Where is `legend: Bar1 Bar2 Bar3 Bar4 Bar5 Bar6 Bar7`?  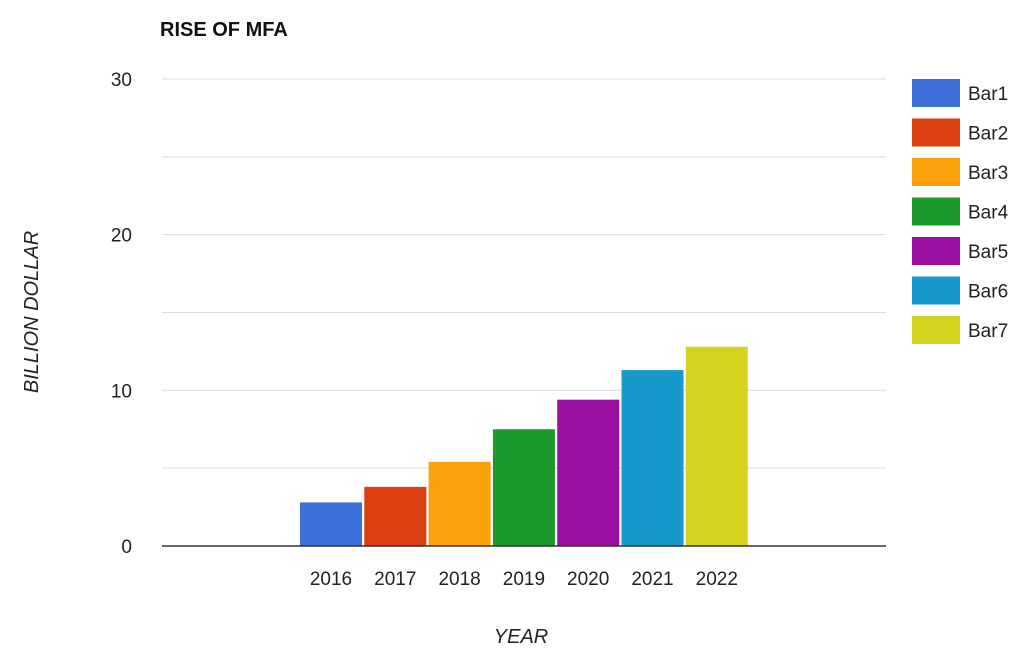 legend: Bar1 Bar2 Bar3 Bar4 Bar5 Bar6 Bar7 is located at coordinates (960, 211).